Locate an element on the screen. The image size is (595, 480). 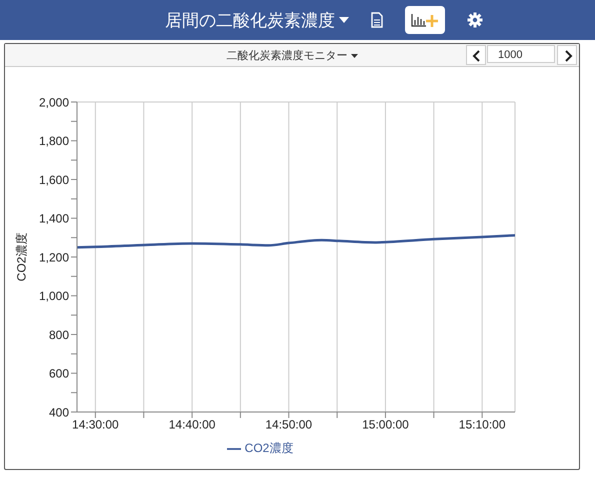
line-series is located at coordinates (296, 241).